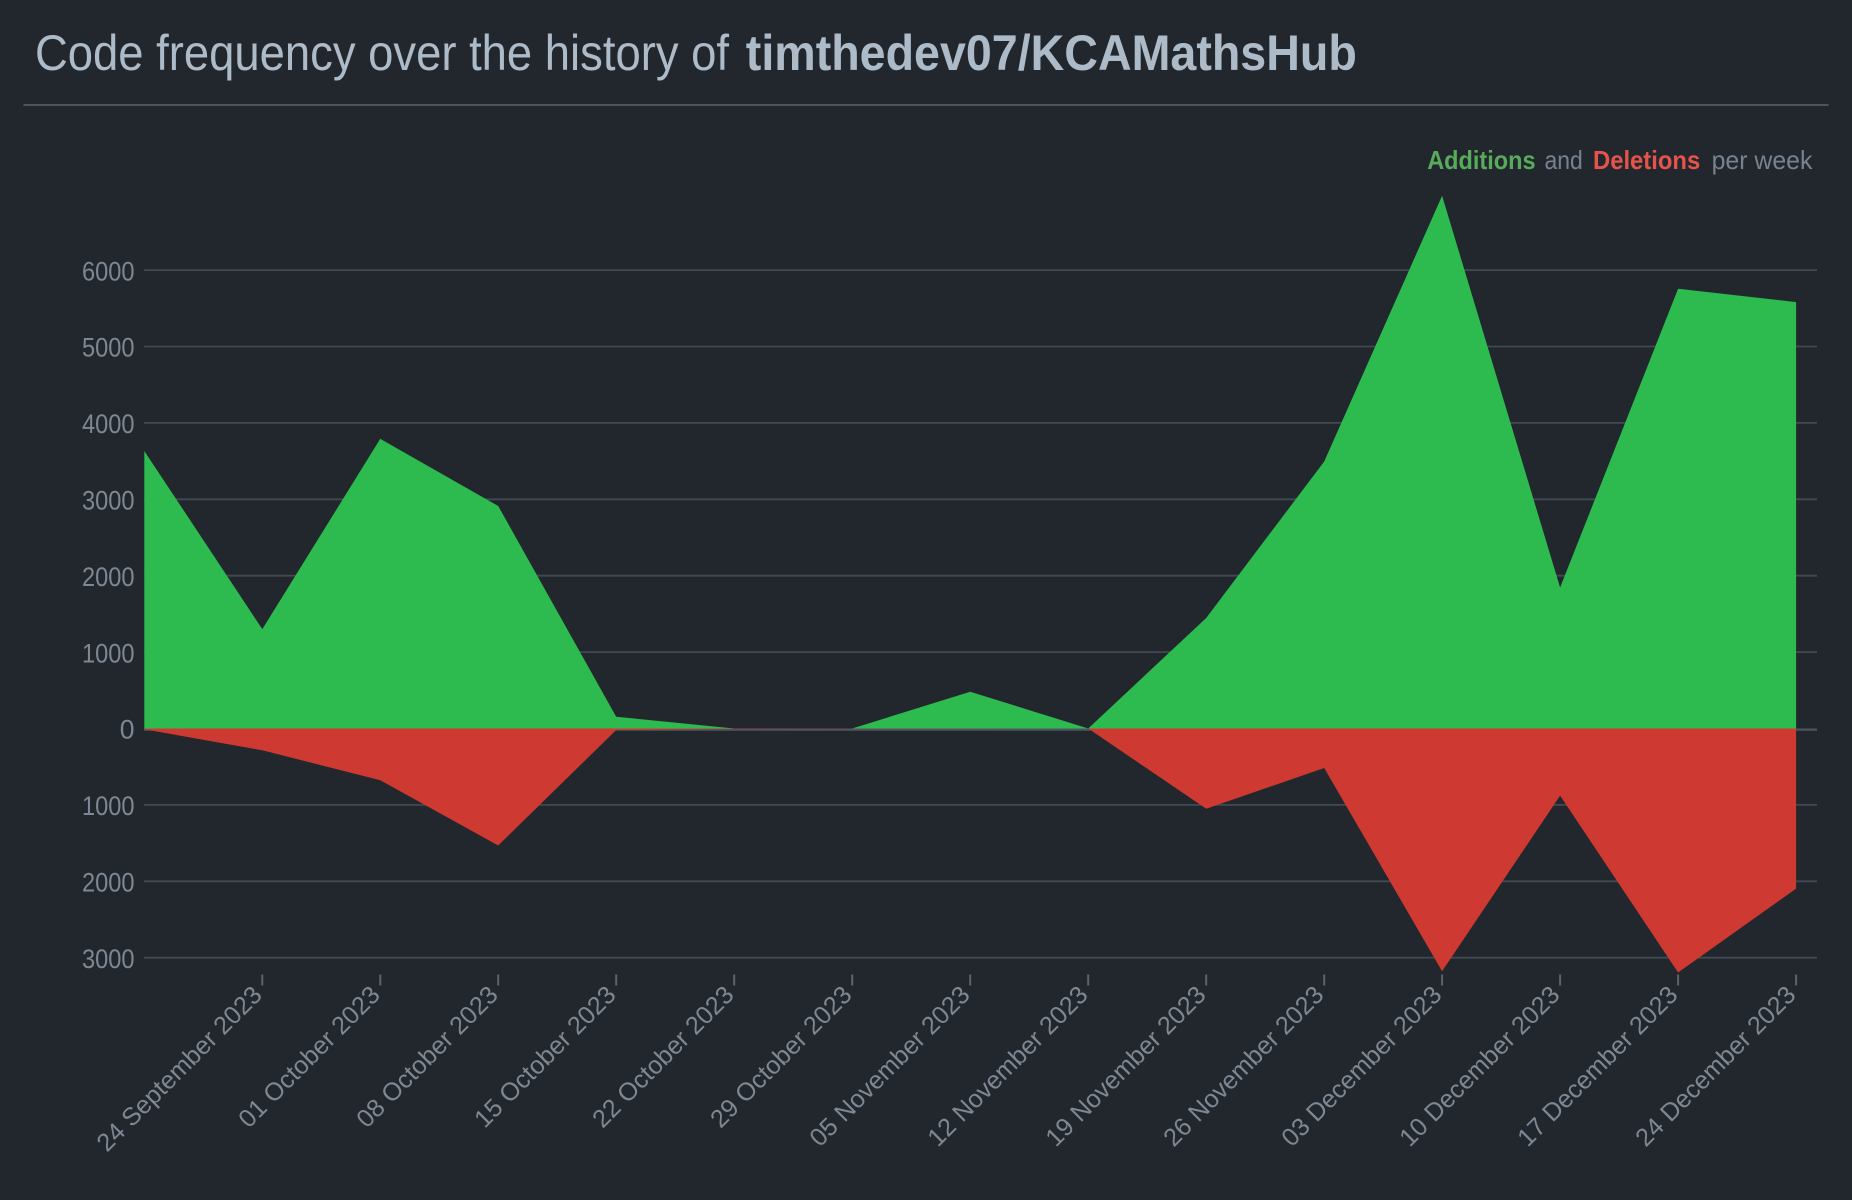 The width and height of the screenshot is (1852, 1200). What do you see at coordinates (108, 271) in the screenshot?
I see `svg-text: 6000` at bounding box center [108, 271].